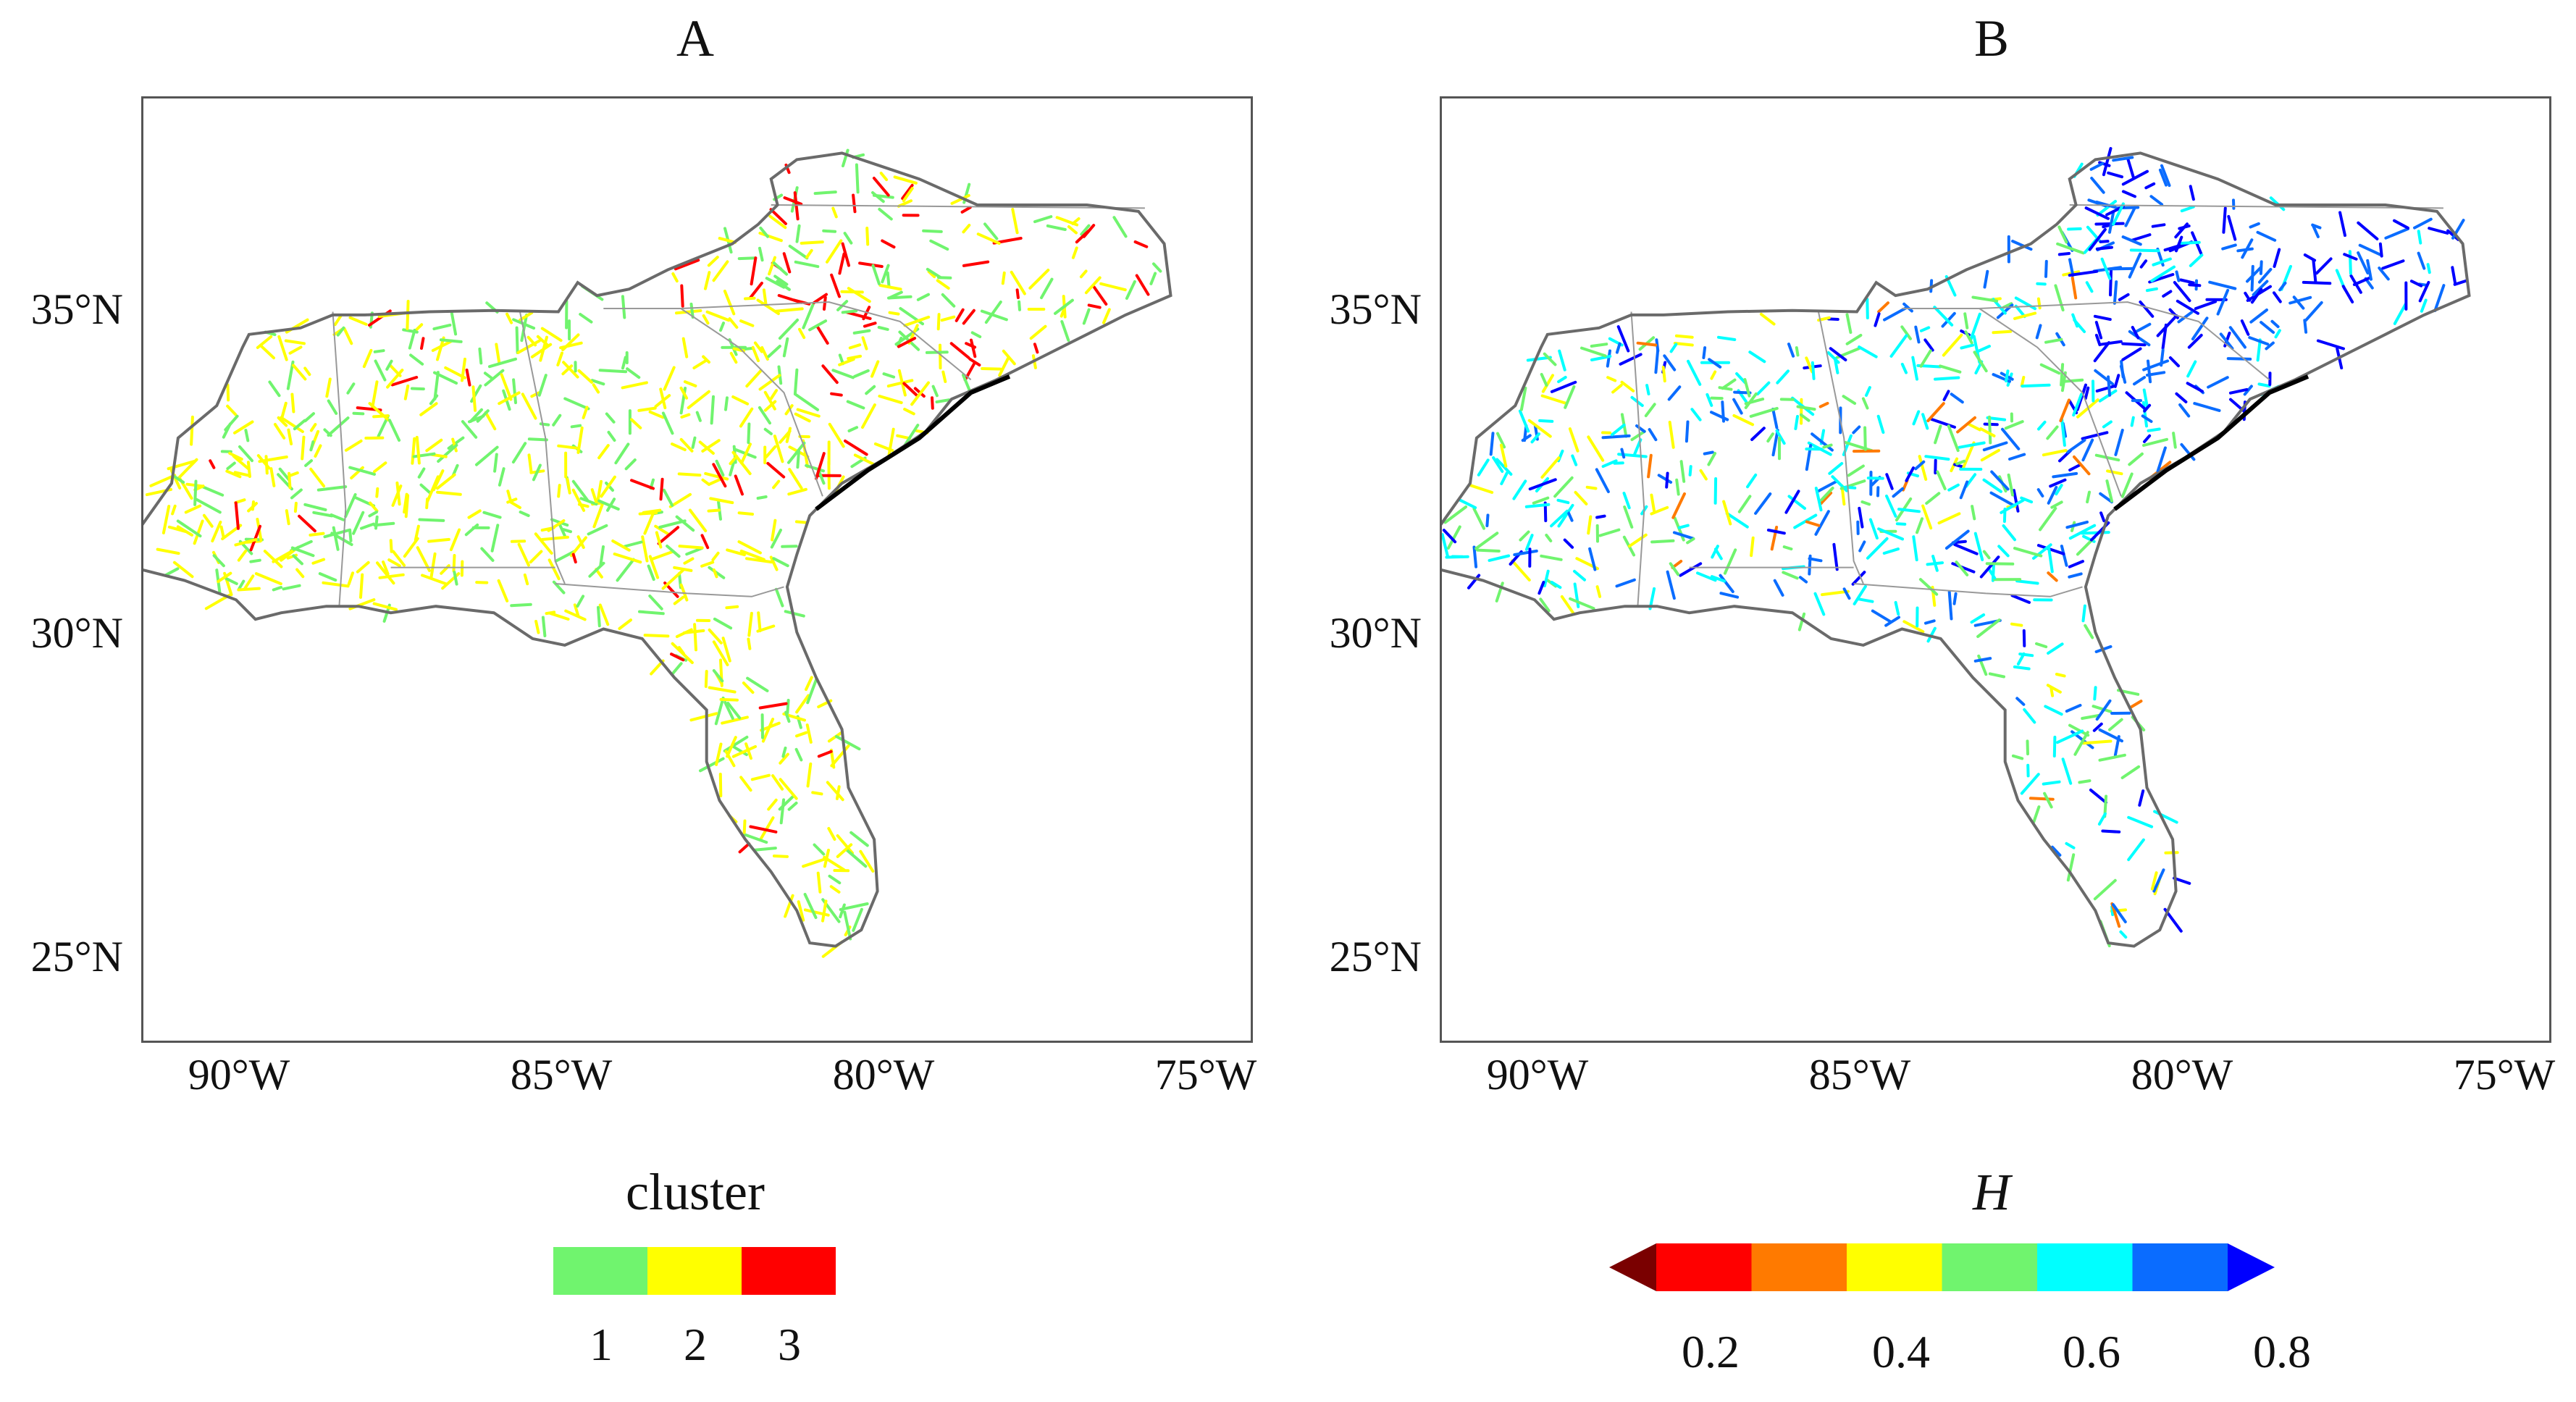 The image size is (2576, 1402). Describe the element at coordinates (695, 38) in the screenshot. I see `panel-a-title: A` at that location.